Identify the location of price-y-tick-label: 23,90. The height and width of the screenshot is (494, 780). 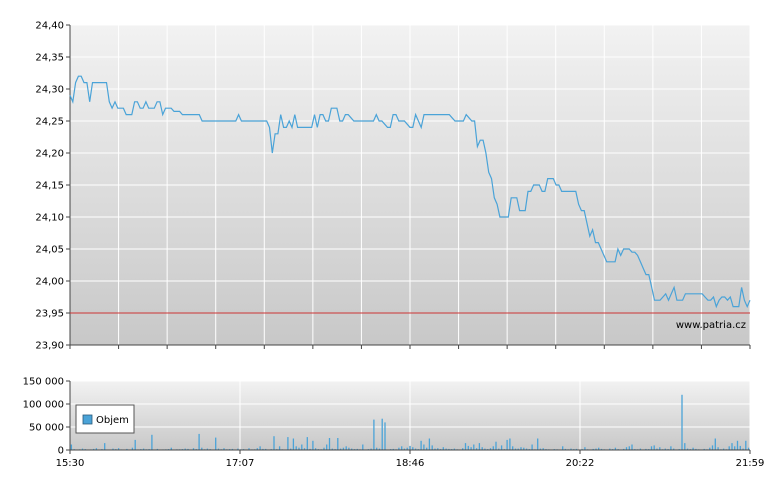
(49, 346).